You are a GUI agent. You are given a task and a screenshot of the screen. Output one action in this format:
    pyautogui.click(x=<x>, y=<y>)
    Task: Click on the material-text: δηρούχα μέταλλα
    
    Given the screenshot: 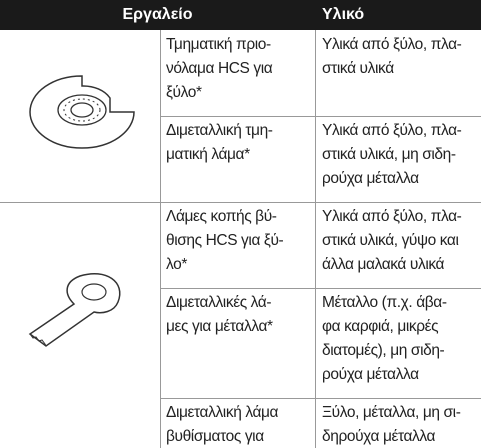 What is the action you would take?
    pyautogui.click(x=379, y=436)
    